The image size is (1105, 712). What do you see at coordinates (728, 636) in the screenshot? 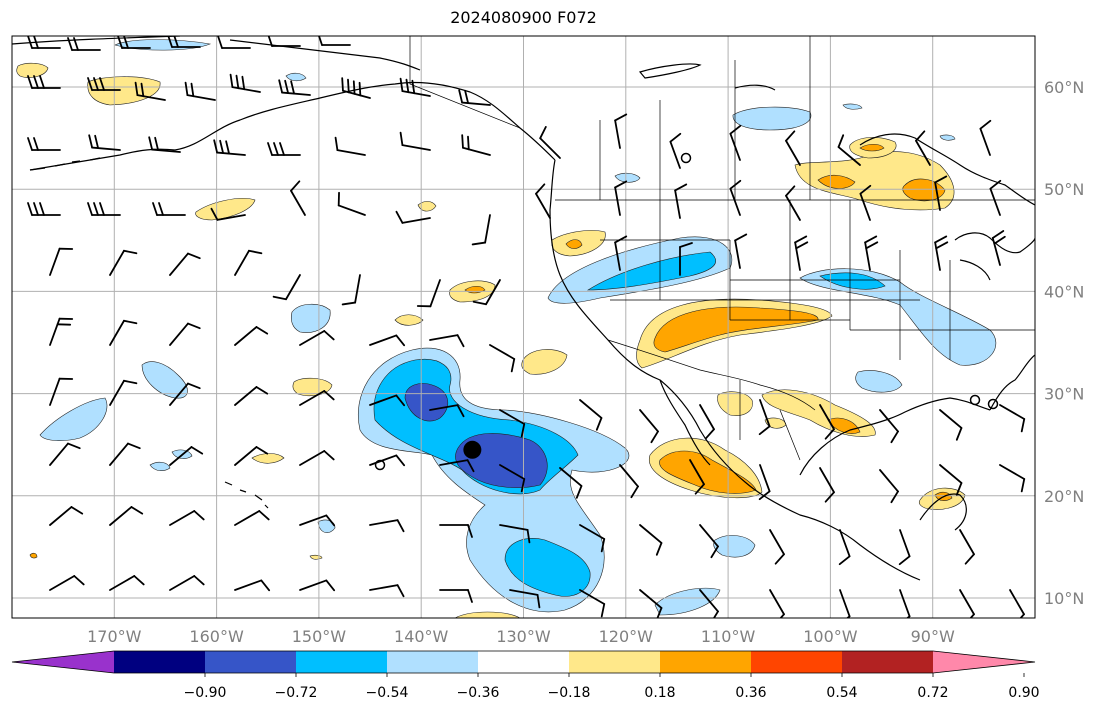
I see `lon-label-6: 110°W` at bounding box center [728, 636].